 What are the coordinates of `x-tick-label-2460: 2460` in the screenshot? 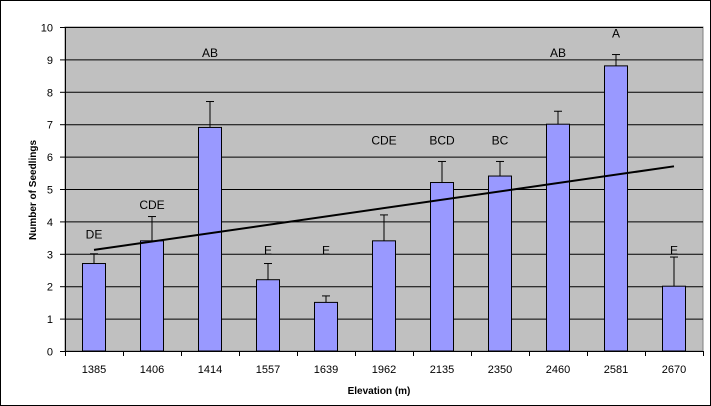 It's located at (558, 370).